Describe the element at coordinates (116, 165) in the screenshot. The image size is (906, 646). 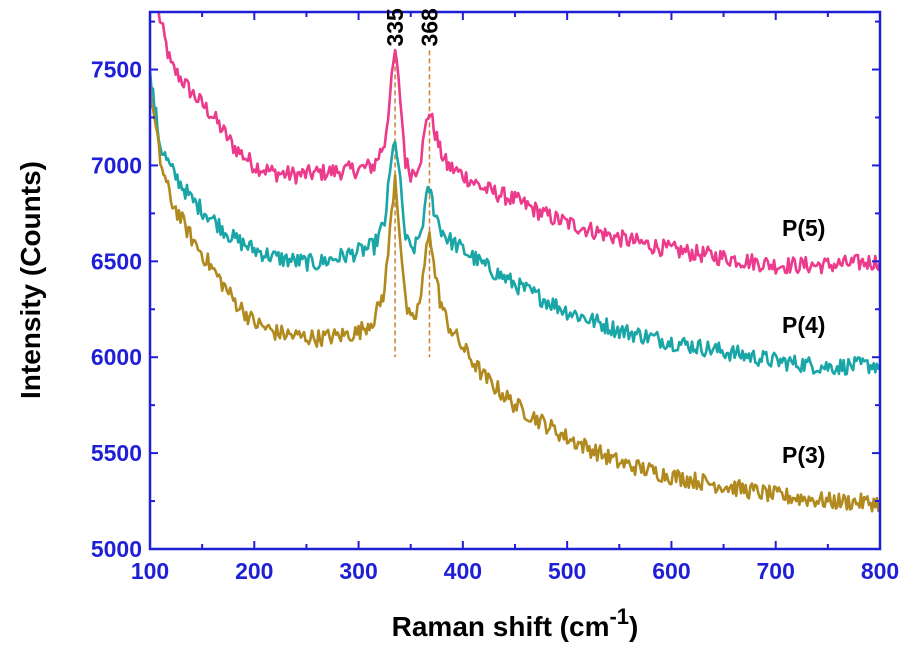
I see `y-tick-label: 7000` at that location.